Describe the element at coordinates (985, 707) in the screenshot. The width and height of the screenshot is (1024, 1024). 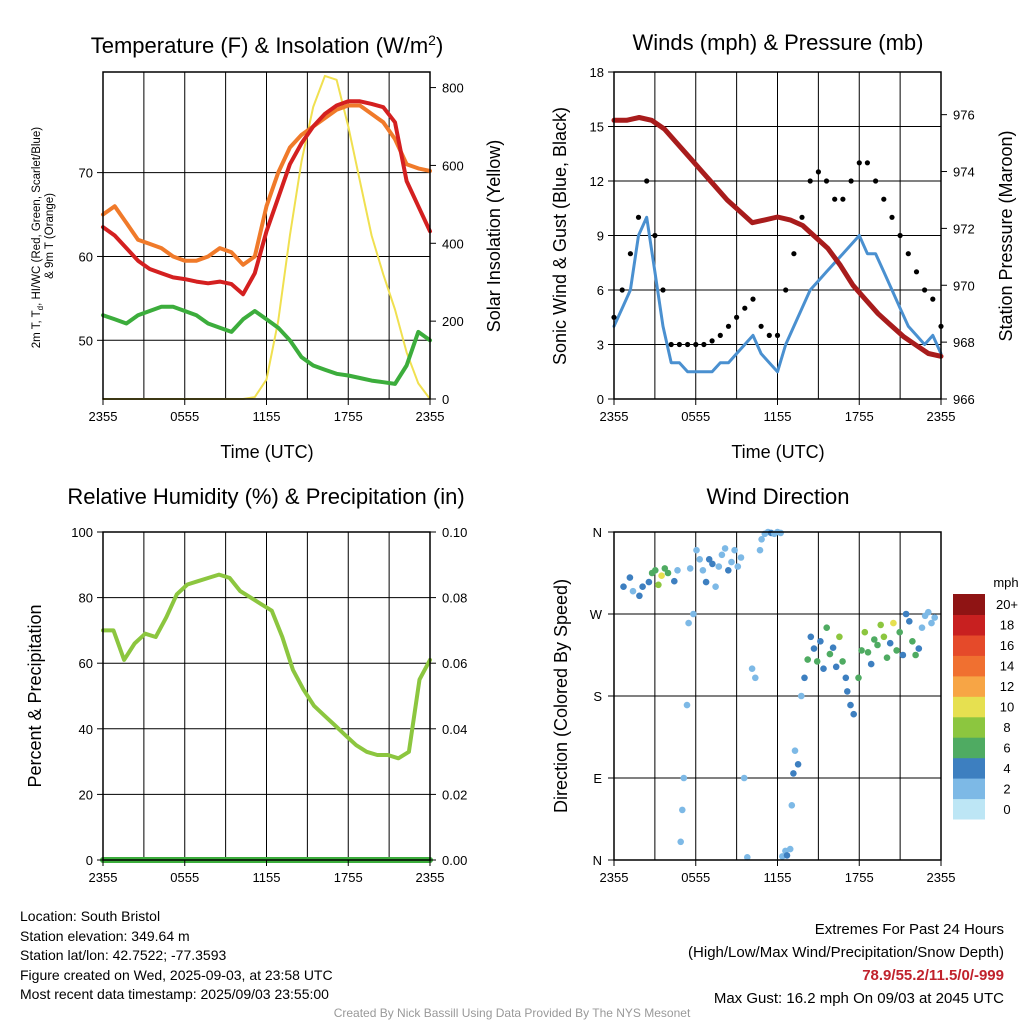
I see `colorbar: 0 2 4 6 8 10 12 14 16 18 20+` at that location.